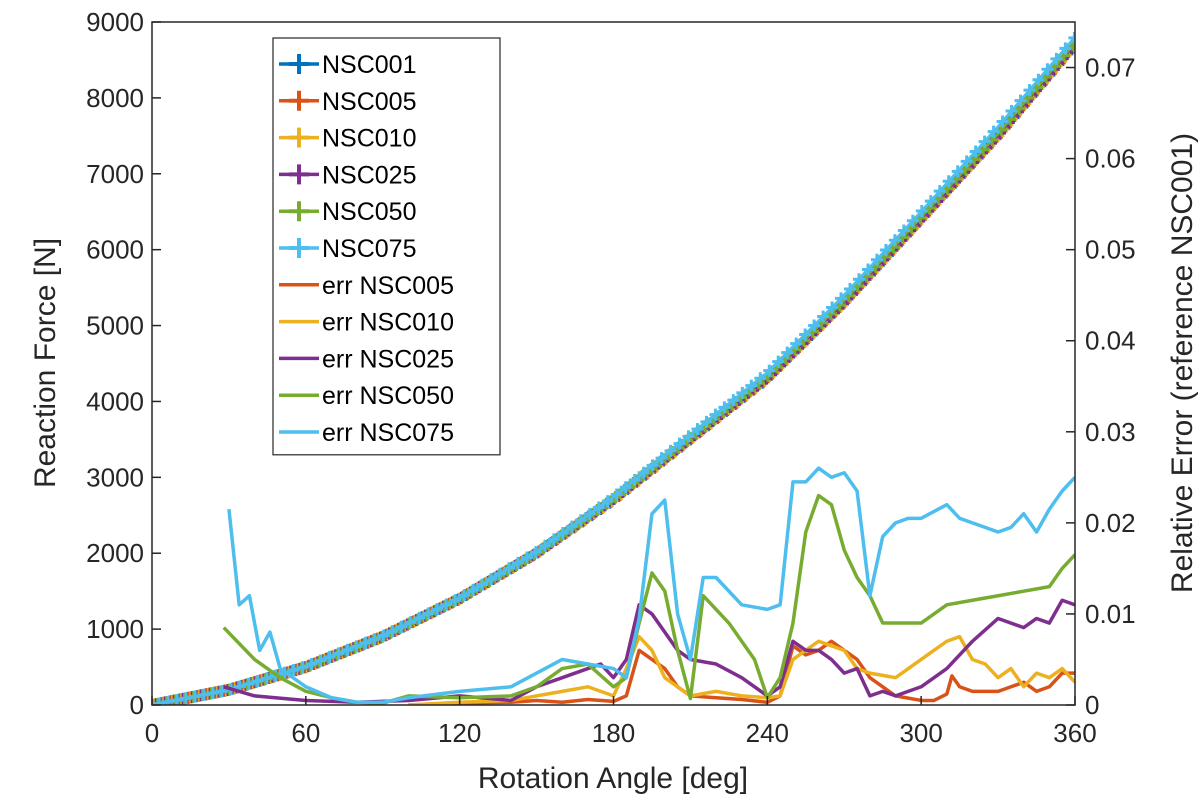 Image resolution: width=1200 pixels, height=800 pixels. I want to click on right-tick-label: 0.03, so click(1110, 432).